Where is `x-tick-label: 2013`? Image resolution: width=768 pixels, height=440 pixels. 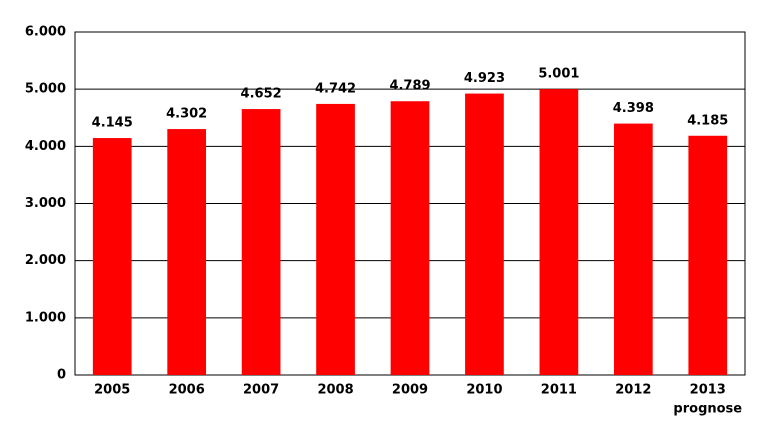 x-tick-label: 2013 is located at coordinates (708, 390).